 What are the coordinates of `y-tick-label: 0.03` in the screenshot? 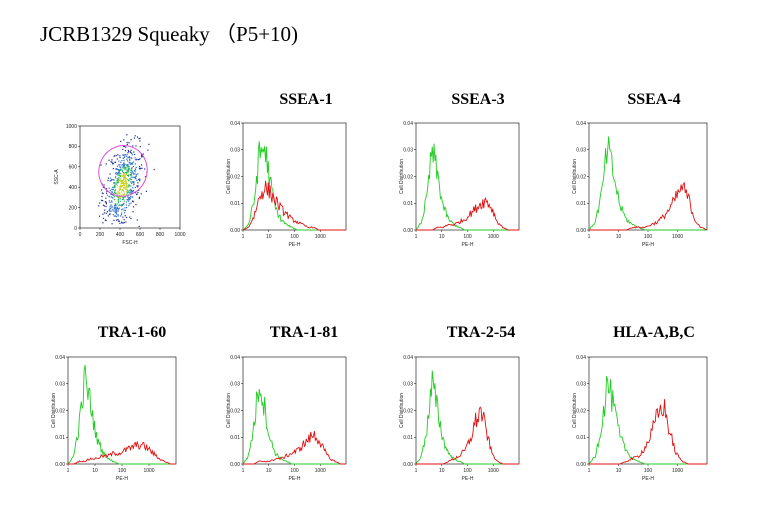 It's located at (581, 385).